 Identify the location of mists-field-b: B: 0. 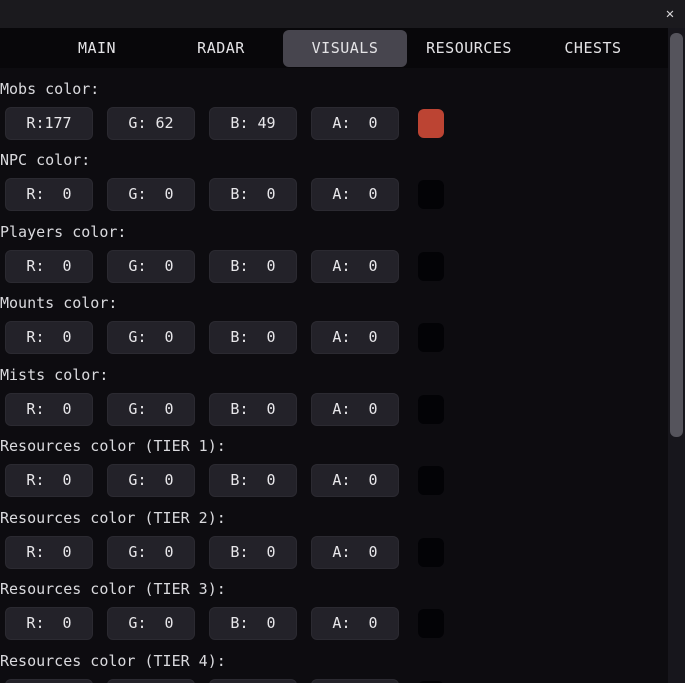
(253, 409).